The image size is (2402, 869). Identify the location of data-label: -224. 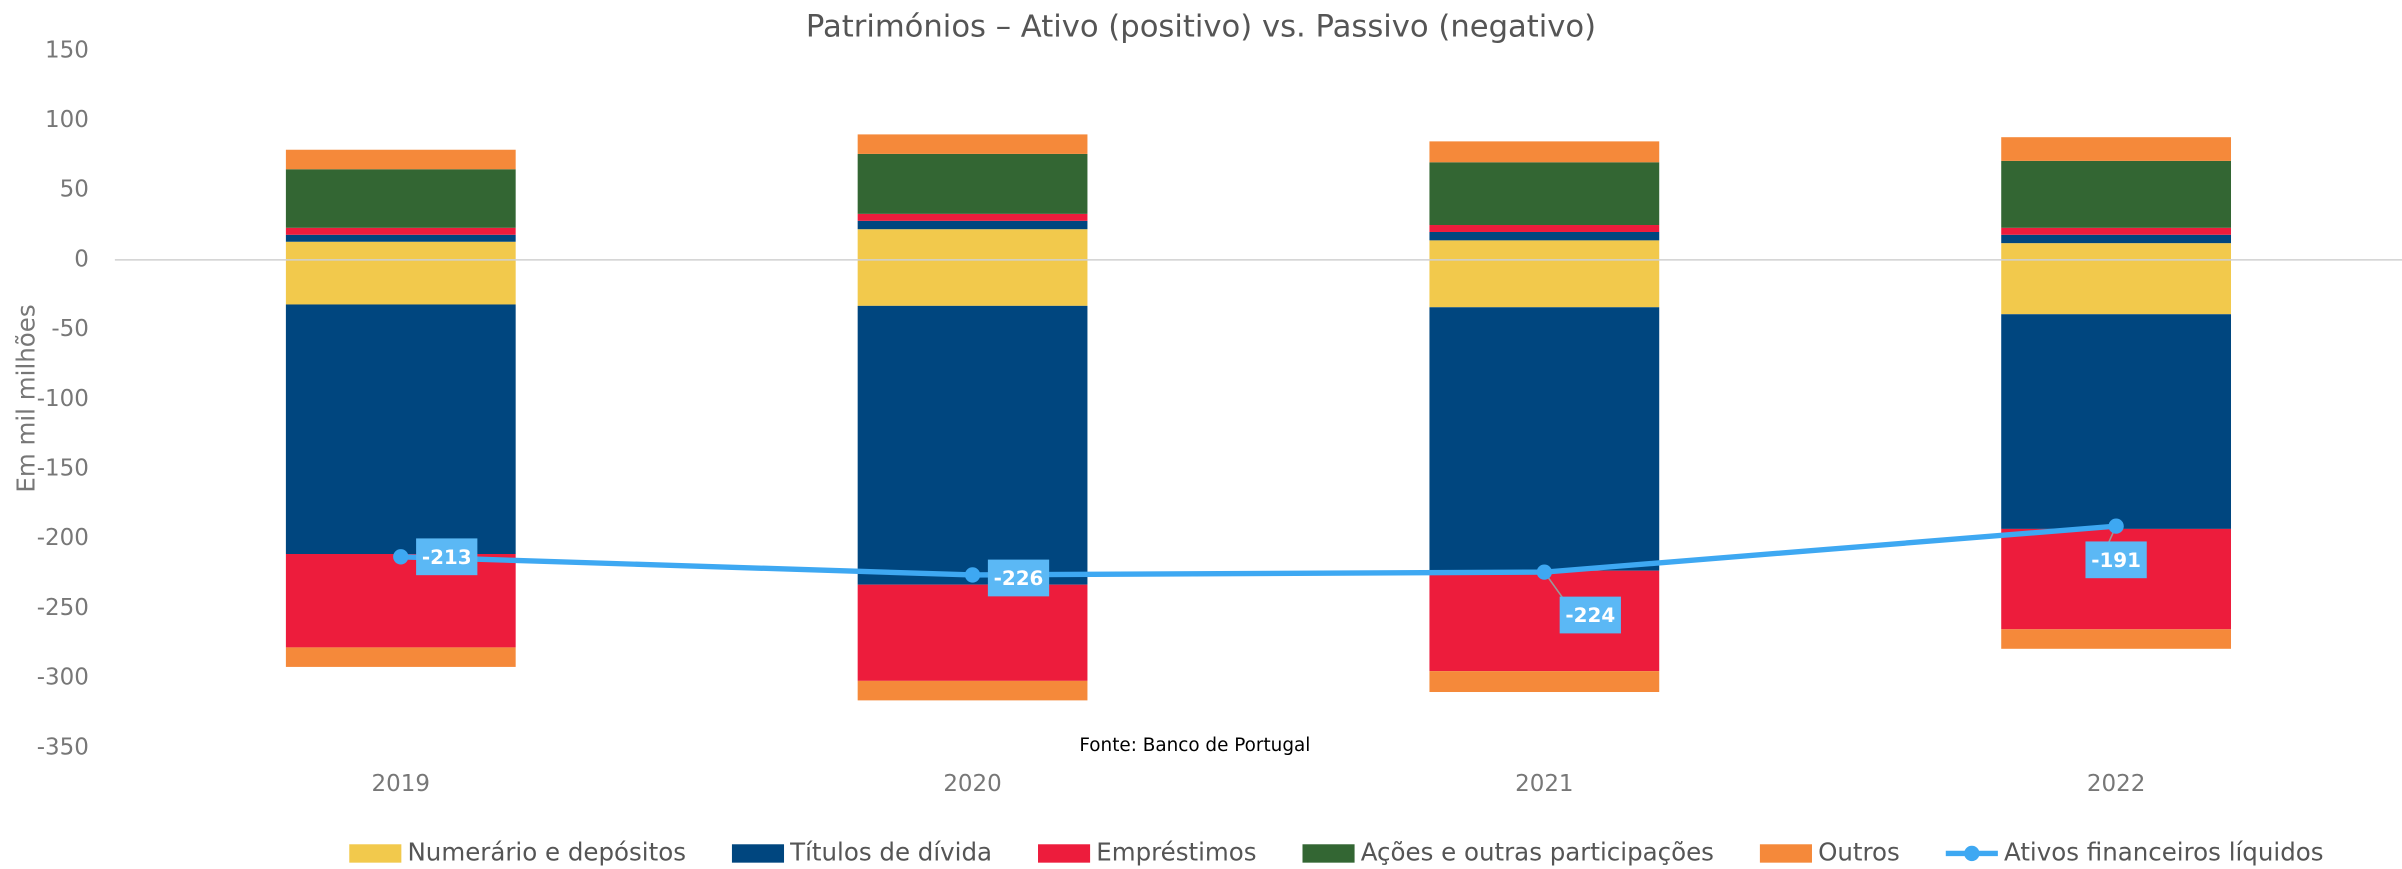
(1590, 615).